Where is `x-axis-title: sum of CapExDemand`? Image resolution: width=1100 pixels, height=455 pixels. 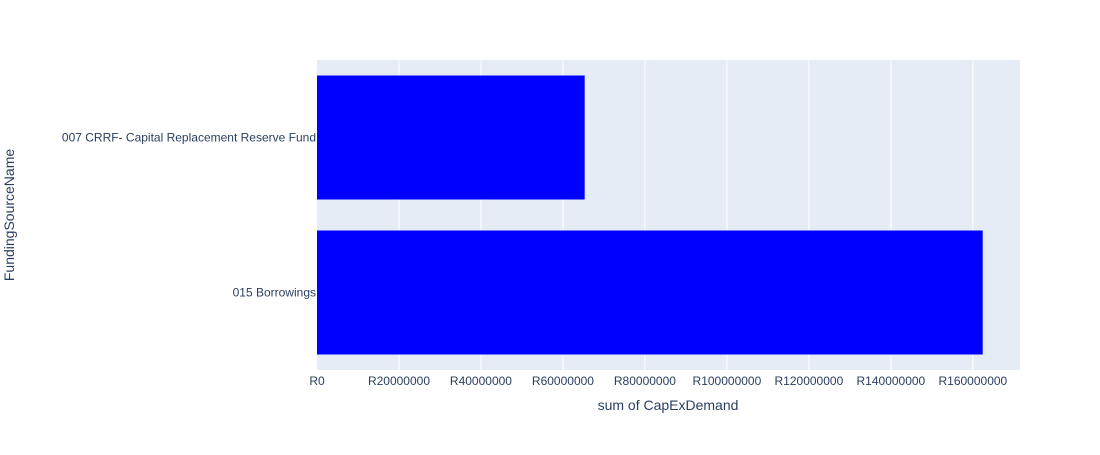
x-axis-title: sum of CapExDemand is located at coordinates (668, 405).